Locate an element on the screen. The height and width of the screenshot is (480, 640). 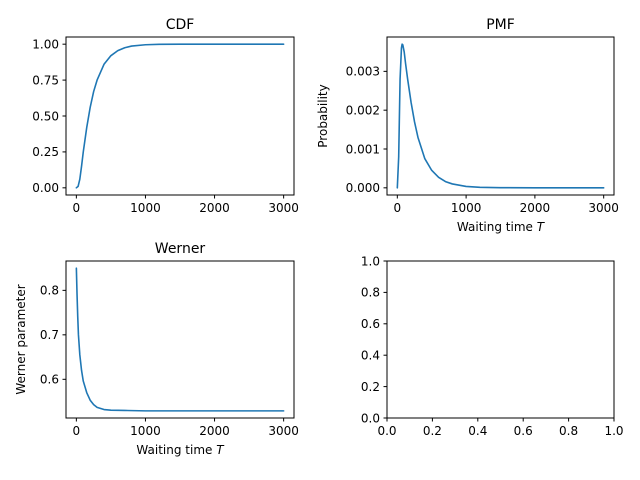
cdf-axes-frame is located at coordinates (180, 116).